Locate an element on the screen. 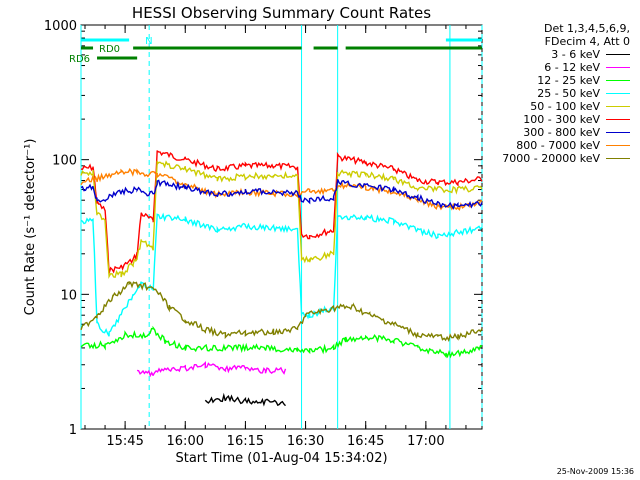 The width and height of the screenshot is (640, 480). series-line-300_800keV is located at coordinates (281, 194).